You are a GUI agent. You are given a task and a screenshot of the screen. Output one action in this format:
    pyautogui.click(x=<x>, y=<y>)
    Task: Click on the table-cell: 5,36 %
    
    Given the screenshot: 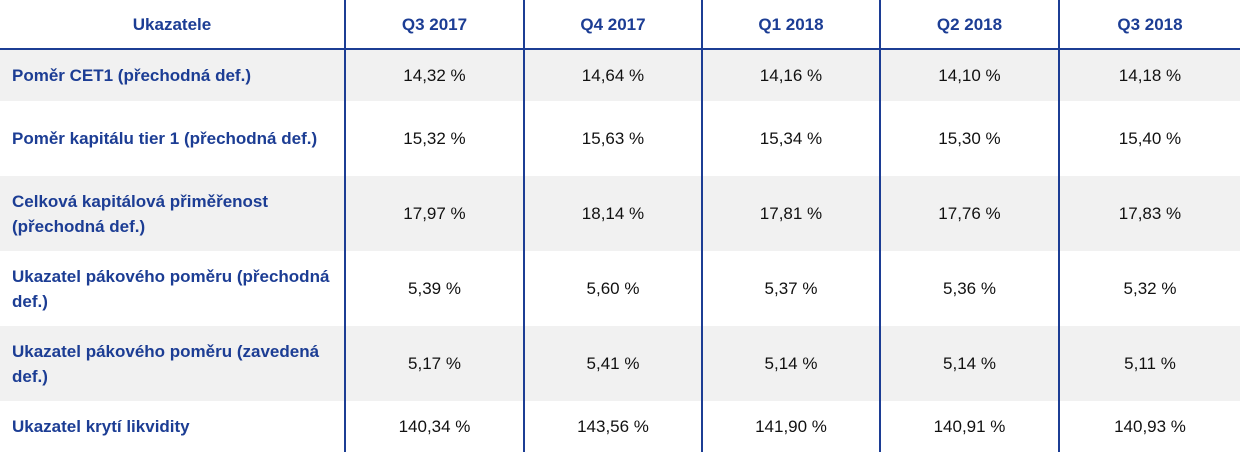 What is the action you would take?
    pyautogui.click(x=969, y=288)
    